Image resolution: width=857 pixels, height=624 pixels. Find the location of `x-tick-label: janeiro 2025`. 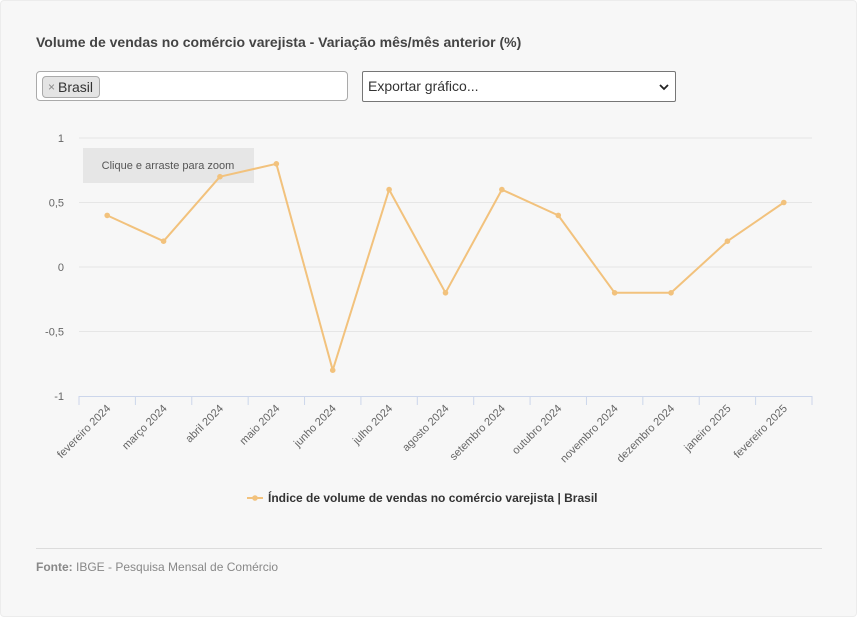

x-tick-label: janeiro 2025 is located at coordinates (708, 429).